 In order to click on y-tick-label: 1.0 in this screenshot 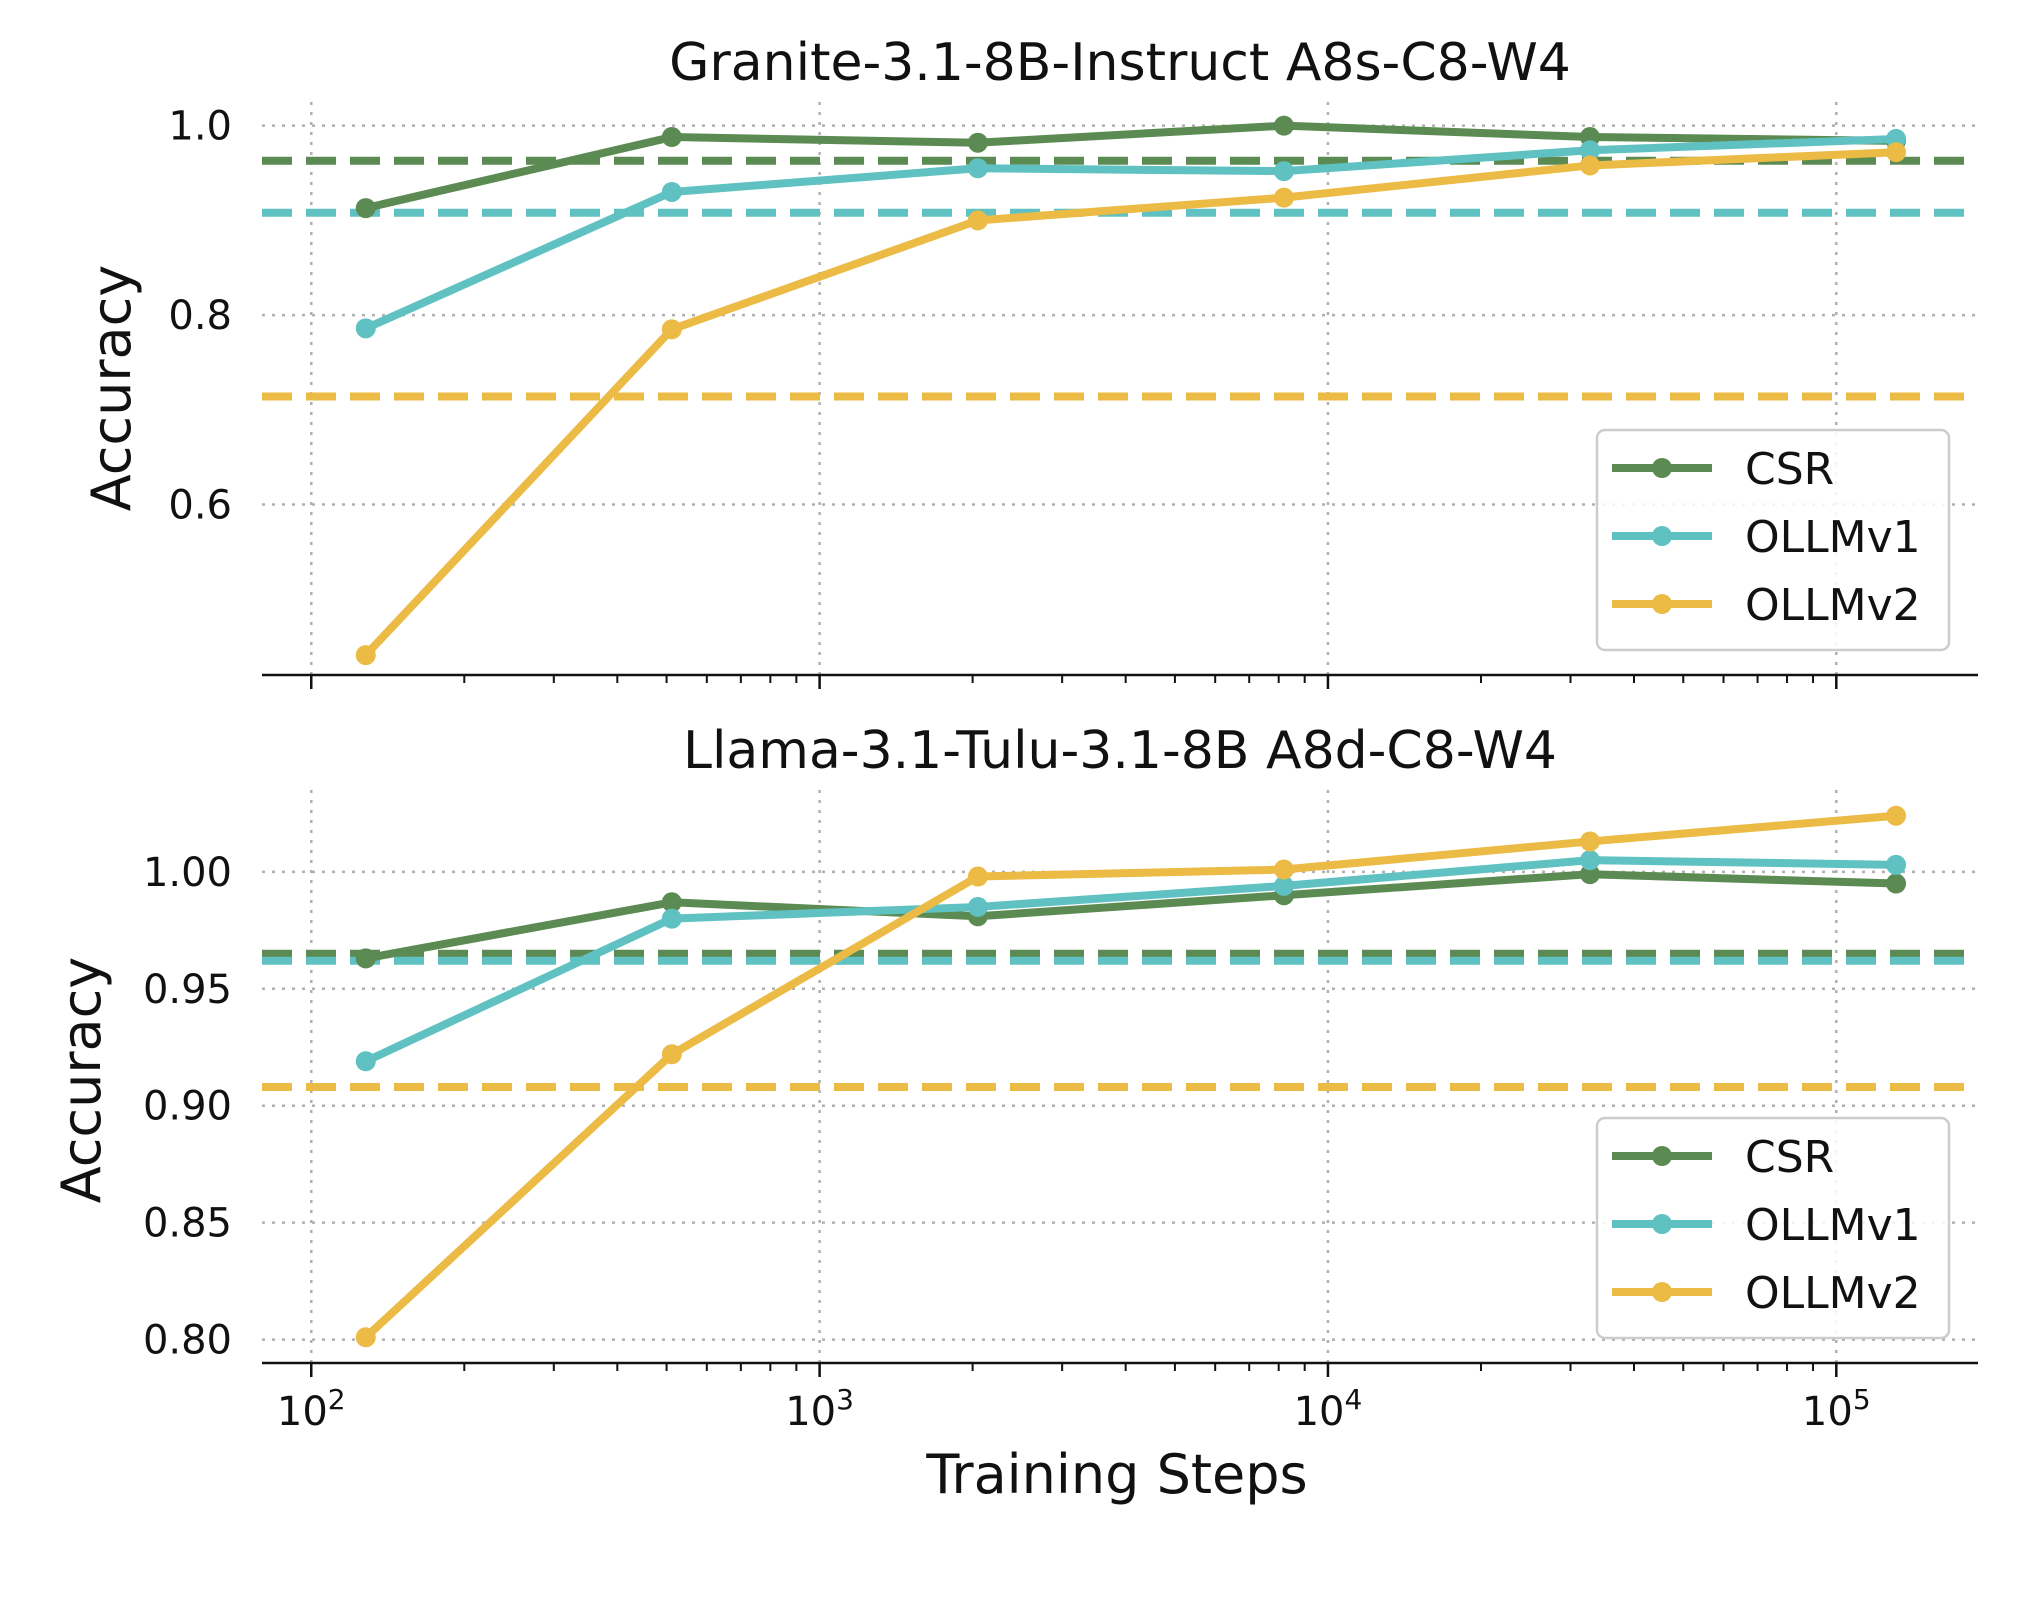, I will do `click(200, 127)`.